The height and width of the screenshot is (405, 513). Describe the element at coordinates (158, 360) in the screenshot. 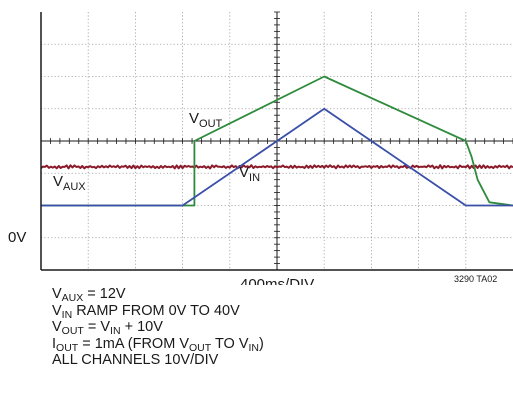

I see `note-line-5: ALL CHANNELS 10V/DIV` at that location.